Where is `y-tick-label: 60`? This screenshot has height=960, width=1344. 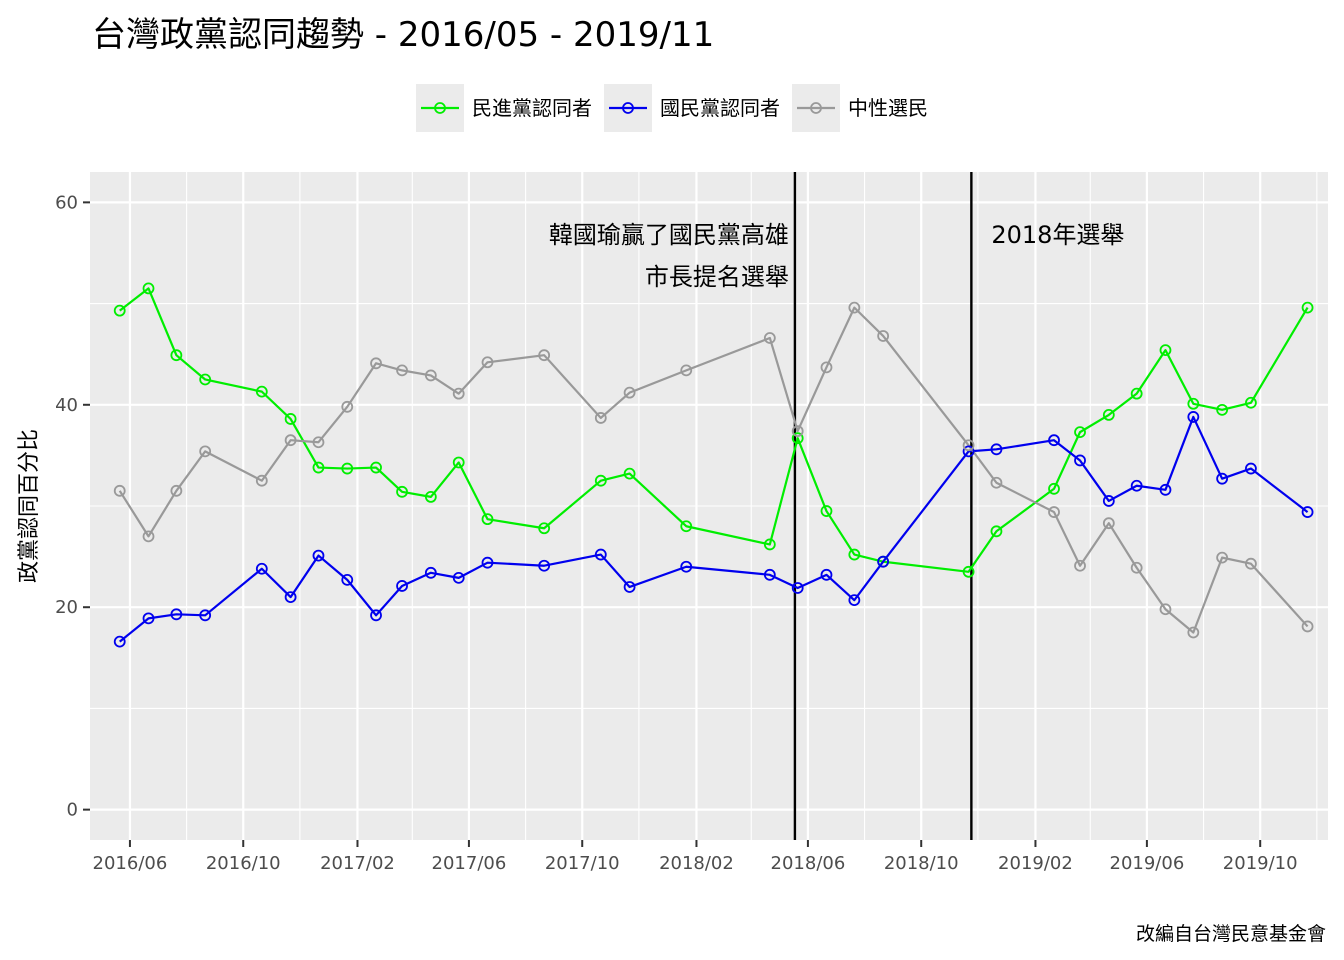
y-tick-label: 60 is located at coordinates (66, 202).